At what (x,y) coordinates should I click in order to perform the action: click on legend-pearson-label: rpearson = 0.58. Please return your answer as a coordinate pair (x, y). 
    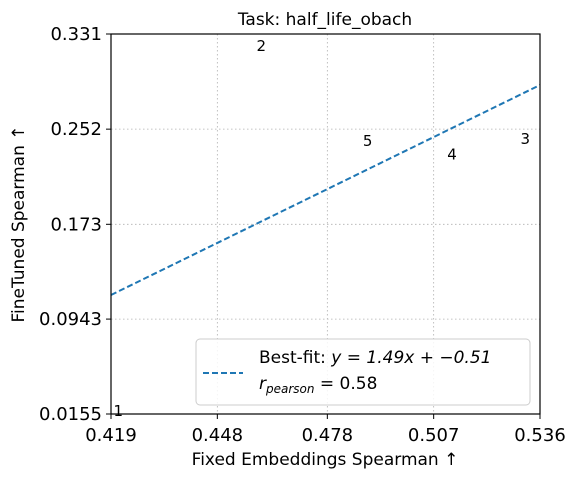
    Looking at the image, I should click on (318, 385).